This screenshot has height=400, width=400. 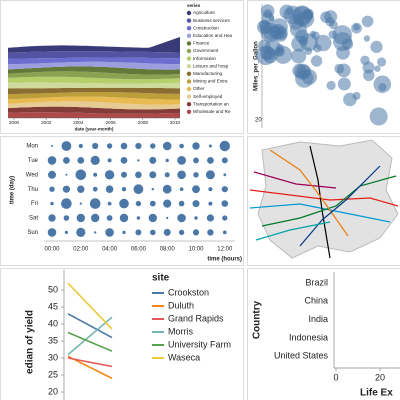 I want to click on x-tick-label: 12:00, so click(x=225, y=250).